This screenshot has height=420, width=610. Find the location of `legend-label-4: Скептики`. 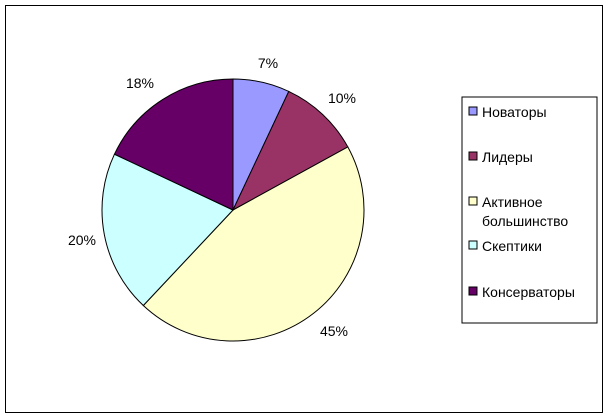

legend-label-4: Скептики is located at coordinates (512, 246).